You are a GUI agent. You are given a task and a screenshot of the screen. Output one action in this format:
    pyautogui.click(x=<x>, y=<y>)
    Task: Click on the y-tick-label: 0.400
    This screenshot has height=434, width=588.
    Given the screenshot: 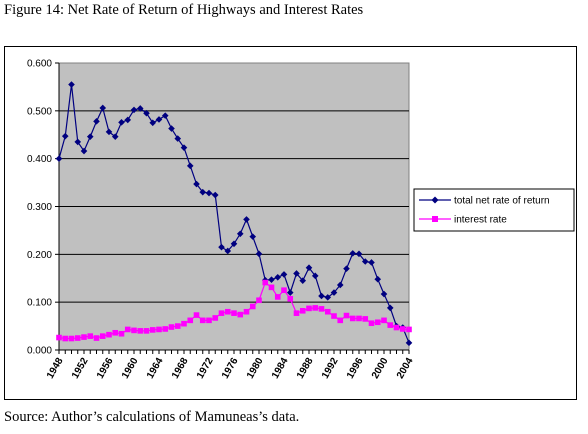 What is the action you would take?
    pyautogui.click(x=39, y=159)
    